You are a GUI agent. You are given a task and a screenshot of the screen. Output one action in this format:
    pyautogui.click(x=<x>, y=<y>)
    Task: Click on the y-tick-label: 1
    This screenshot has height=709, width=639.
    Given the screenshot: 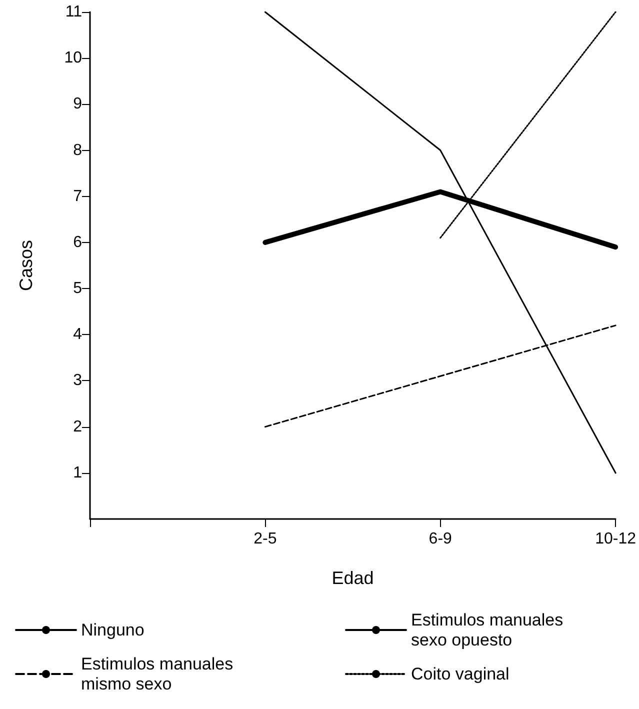 What is the action you would take?
    pyautogui.click(x=77, y=473)
    